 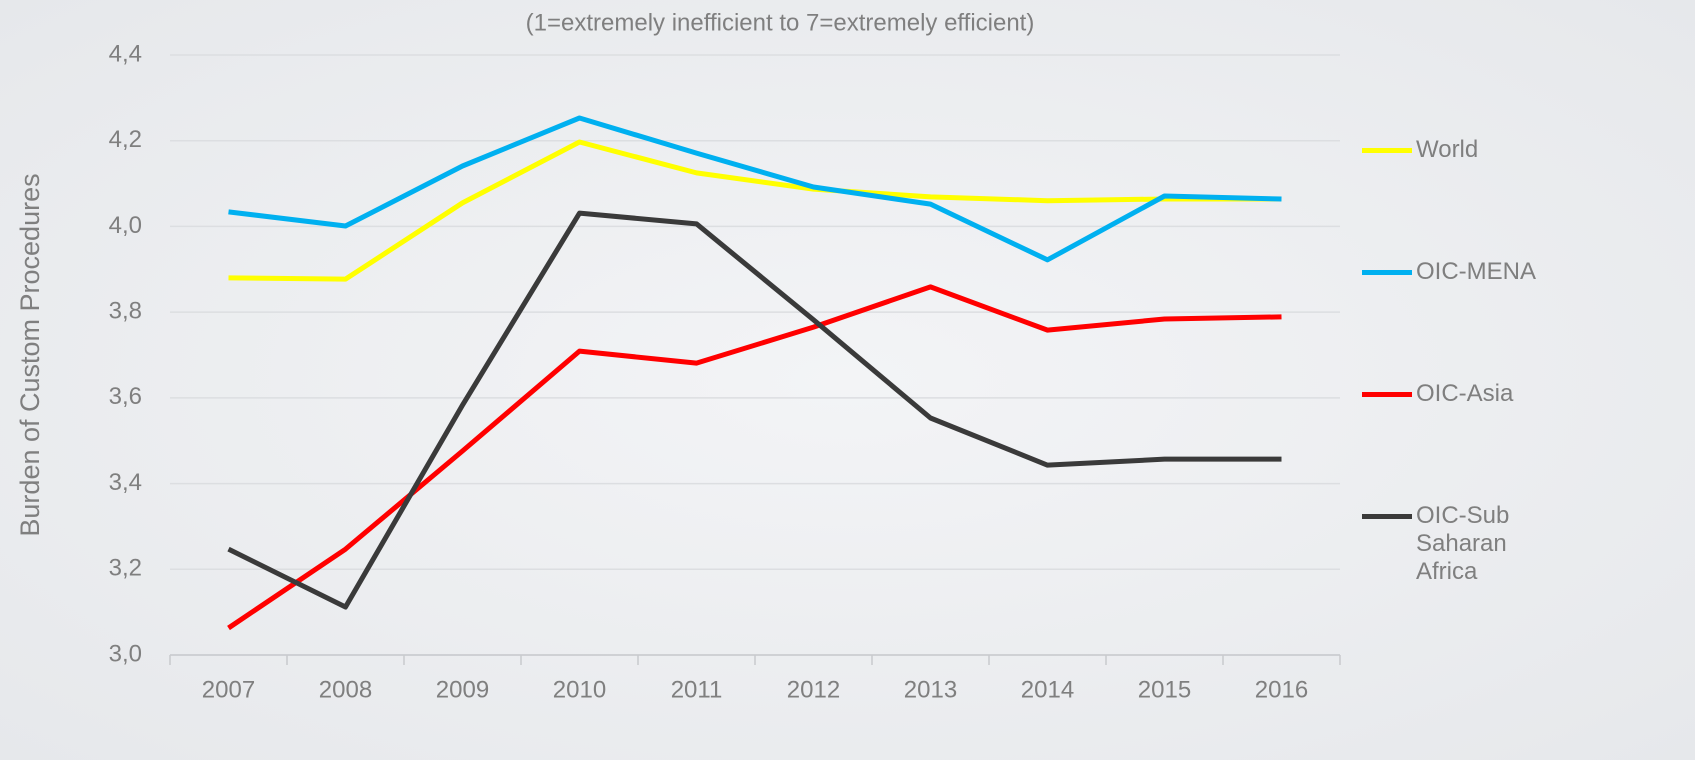 I want to click on legend-label: OIC-Asia, so click(x=1465, y=393).